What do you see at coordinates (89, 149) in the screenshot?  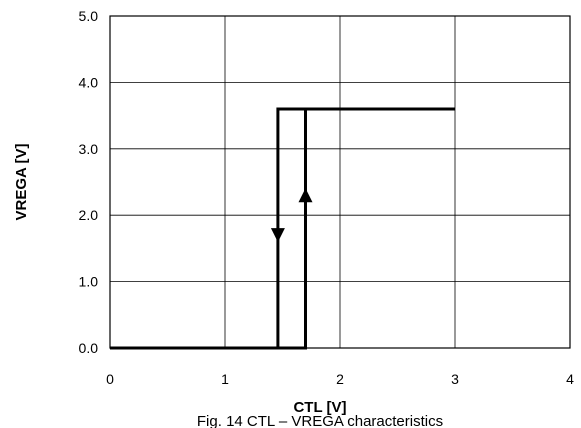 I see `y-tick-label: 3.0` at bounding box center [89, 149].